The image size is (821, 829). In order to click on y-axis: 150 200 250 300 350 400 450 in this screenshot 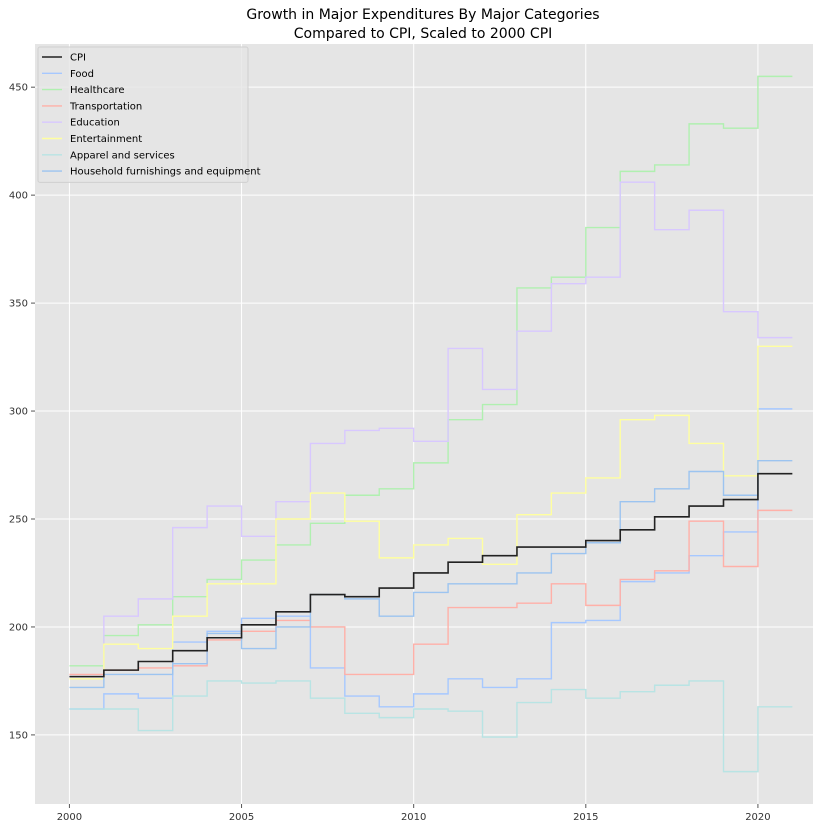, I will do `click(22, 412)`.